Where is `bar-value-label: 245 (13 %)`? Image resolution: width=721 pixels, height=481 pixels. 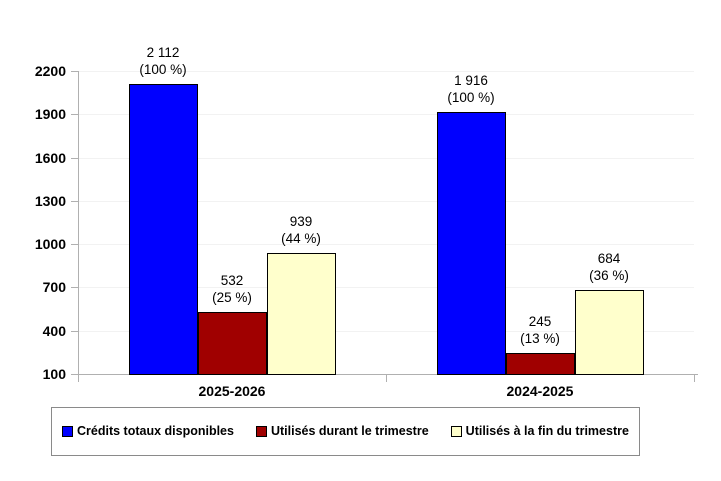 bar-value-label: 245 (13 %) is located at coordinates (540, 330).